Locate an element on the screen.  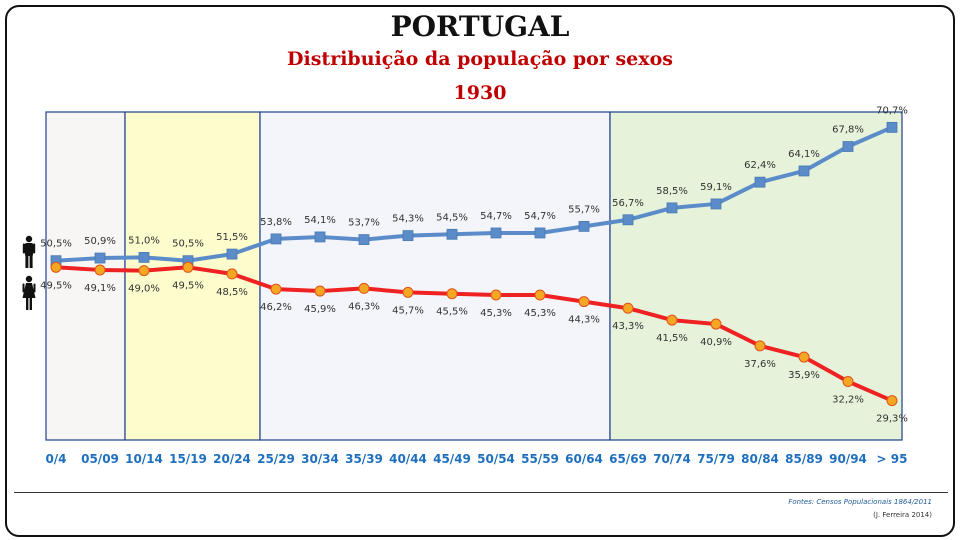
x-tick-label: > 95 is located at coordinates (892, 459).